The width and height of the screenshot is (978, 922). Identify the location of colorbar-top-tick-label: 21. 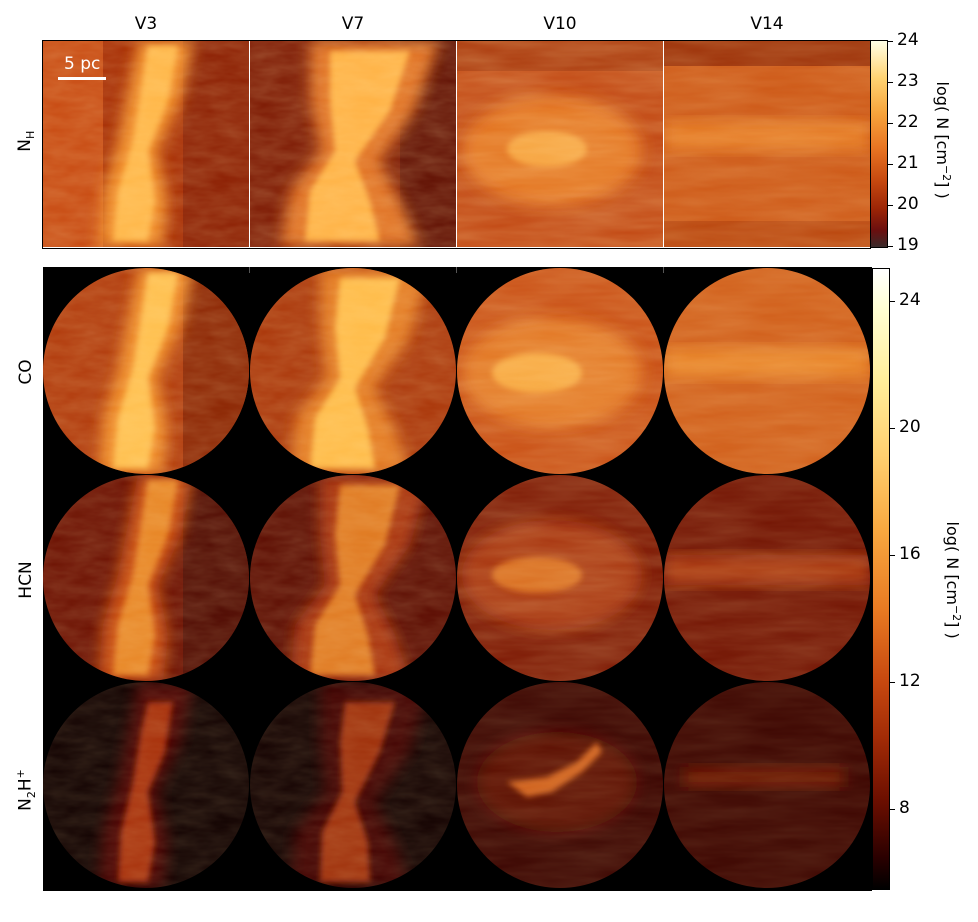
(908, 163).